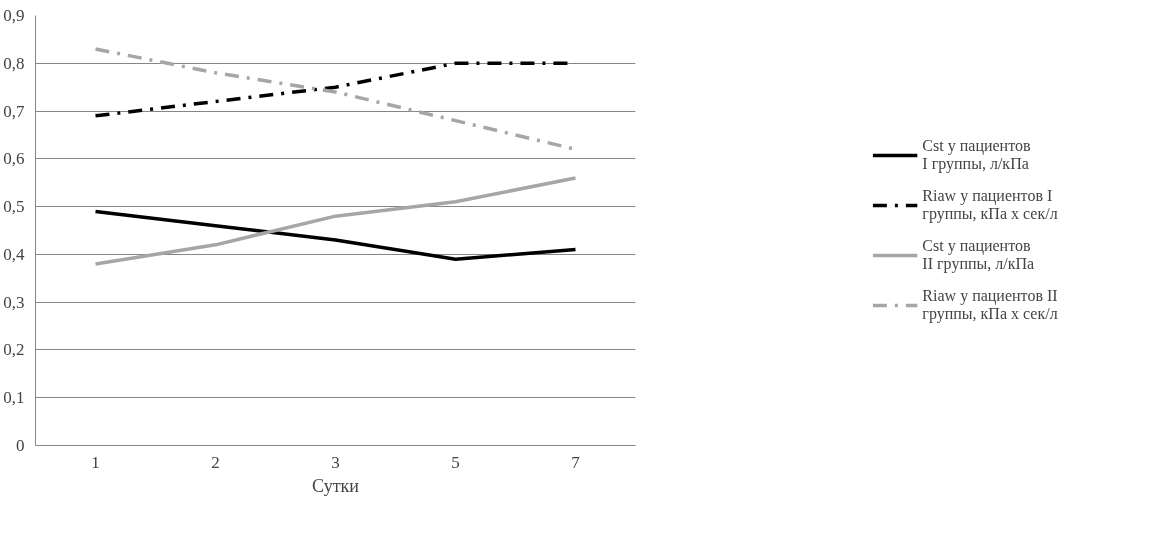 This screenshot has width=1164, height=560. Describe the element at coordinates (14, 63) in the screenshot. I see `y-tick-label: 0,8` at that location.